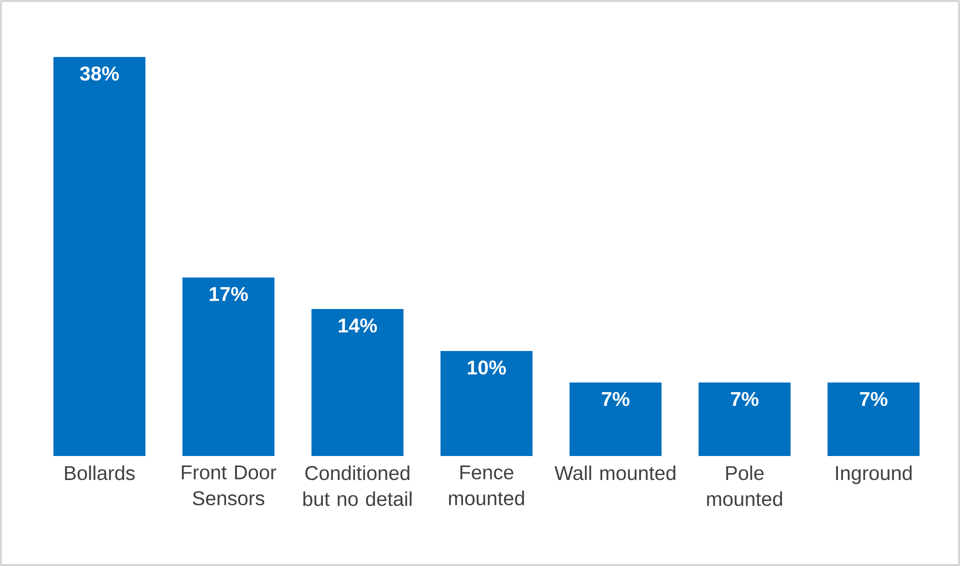  Describe the element at coordinates (229, 294) in the screenshot. I see `data-label: 17%` at that location.